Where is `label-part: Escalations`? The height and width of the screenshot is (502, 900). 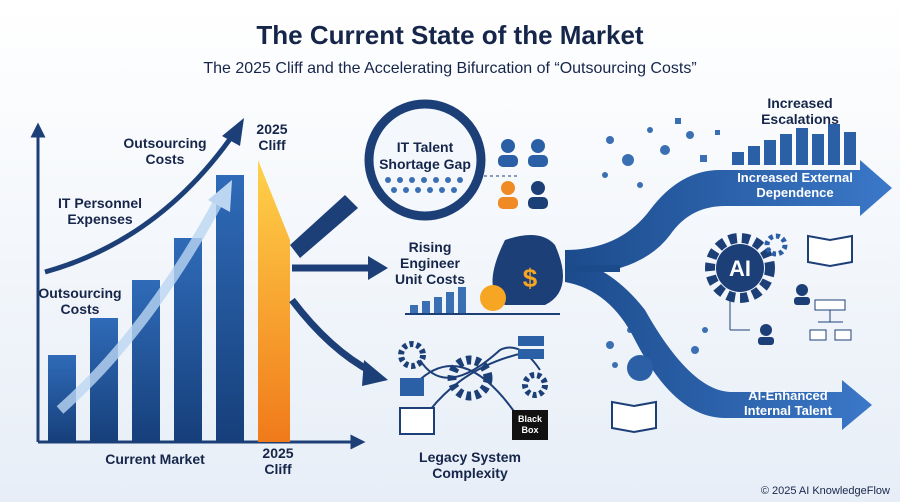 label-part: Escalations is located at coordinates (800, 119).